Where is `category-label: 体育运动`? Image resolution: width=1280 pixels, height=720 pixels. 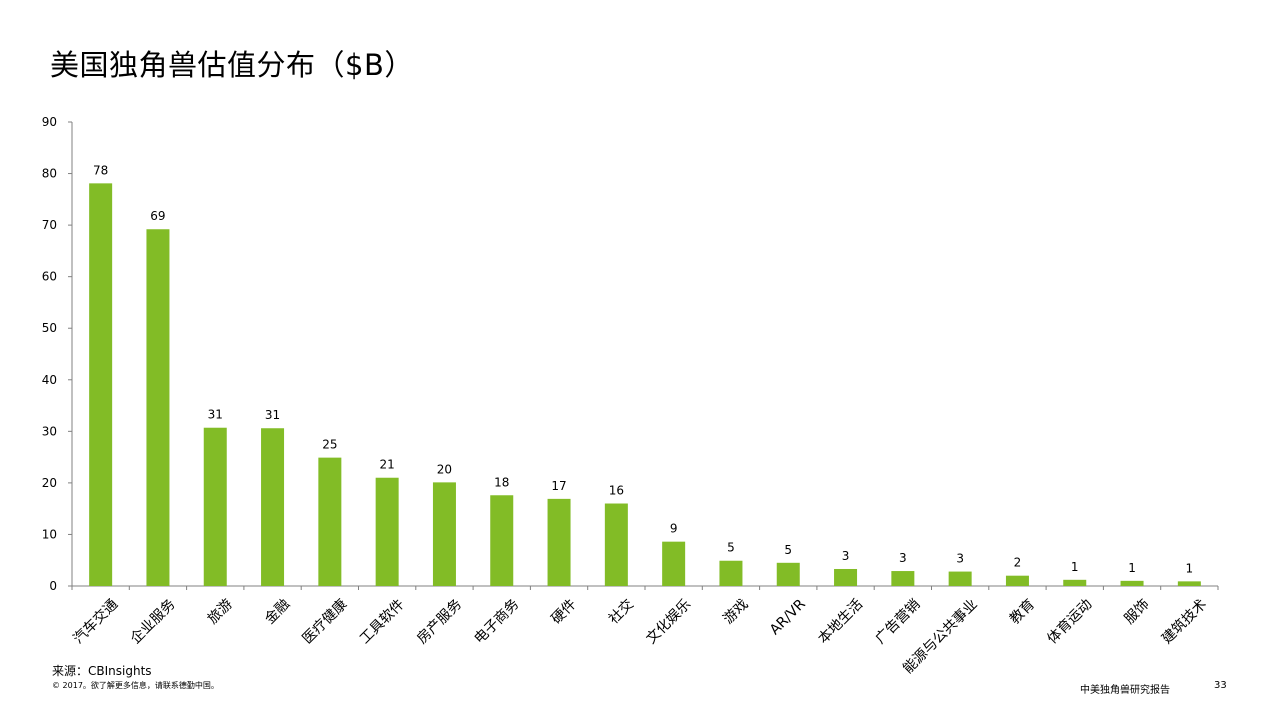 category-label: 体育运动 is located at coordinates (1069, 621).